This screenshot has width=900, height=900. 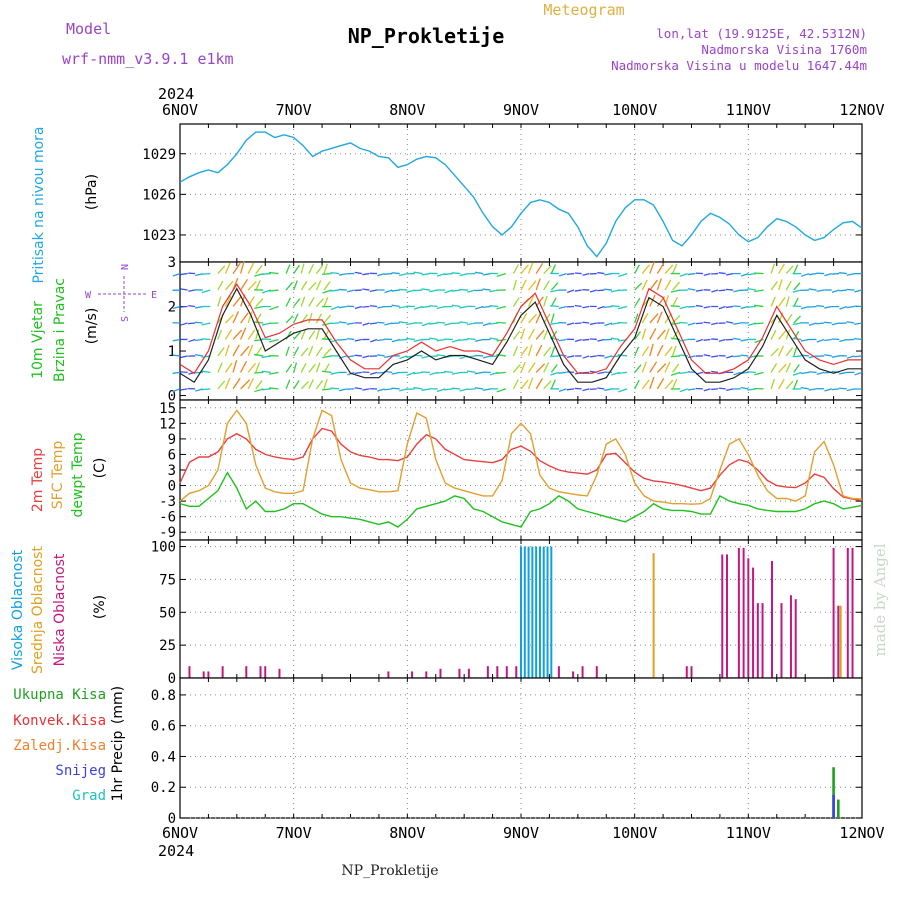 What do you see at coordinates (167, 424) in the screenshot?
I see `y-tick-label: 12` at bounding box center [167, 424].